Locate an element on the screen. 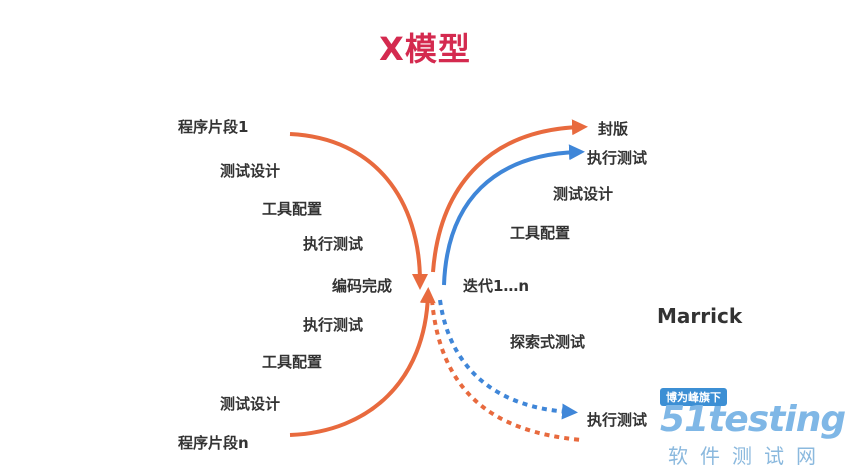  label-tool-config-lower-left: 工具配置 is located at coordinates (292, 362).